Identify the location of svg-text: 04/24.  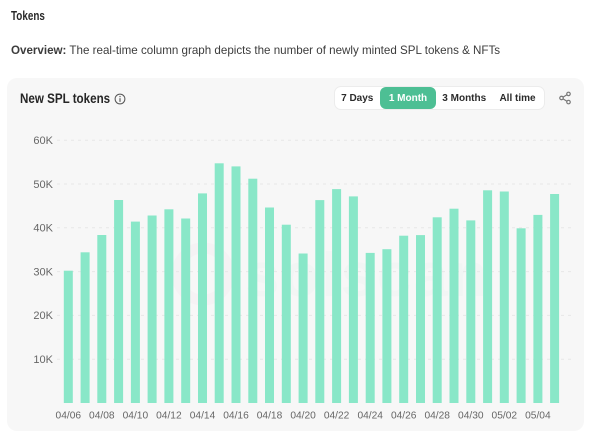
(370, 416).